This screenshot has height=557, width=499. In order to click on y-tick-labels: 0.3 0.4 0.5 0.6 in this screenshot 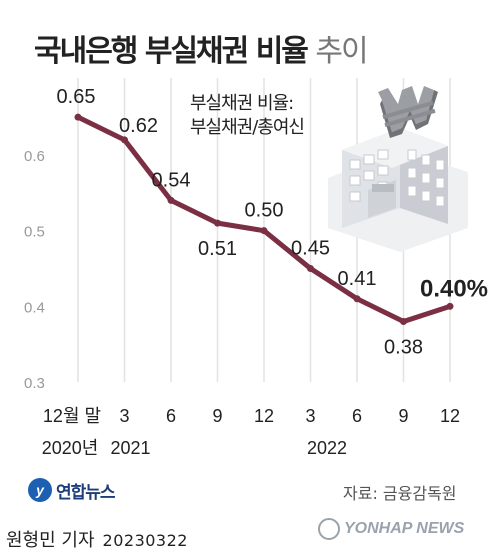, I will do `click(34, 270)`.